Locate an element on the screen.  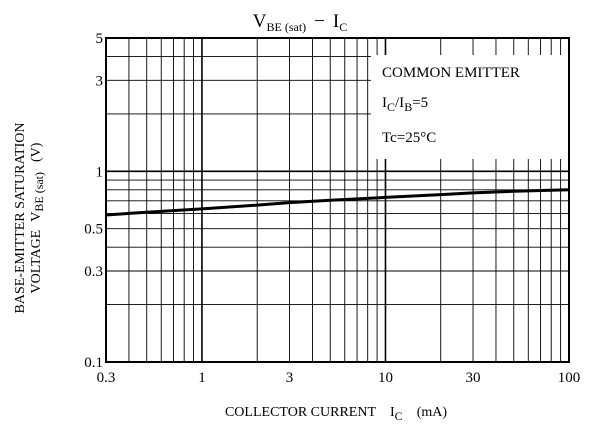
note-backing is located at coordinates (470, 107).